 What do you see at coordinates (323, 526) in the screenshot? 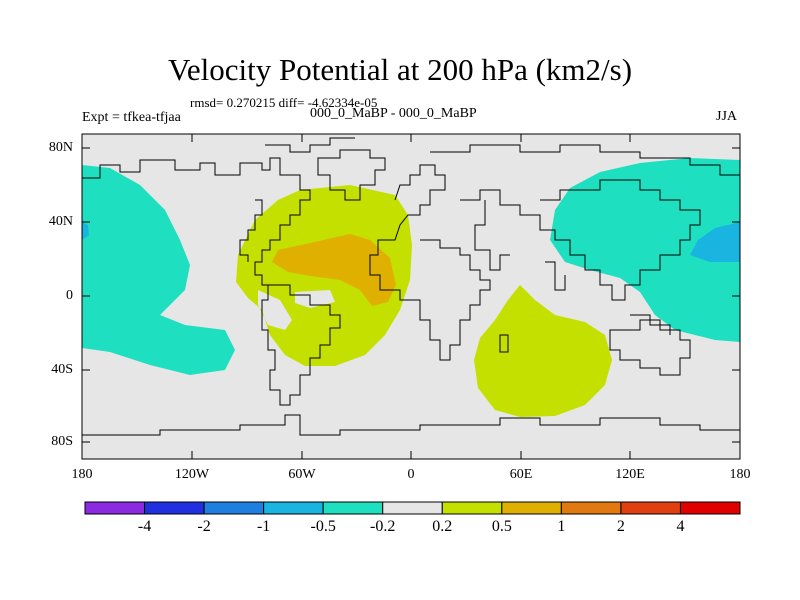
I see `colorbar-label: -0.5` at bounding box center [323, 526].